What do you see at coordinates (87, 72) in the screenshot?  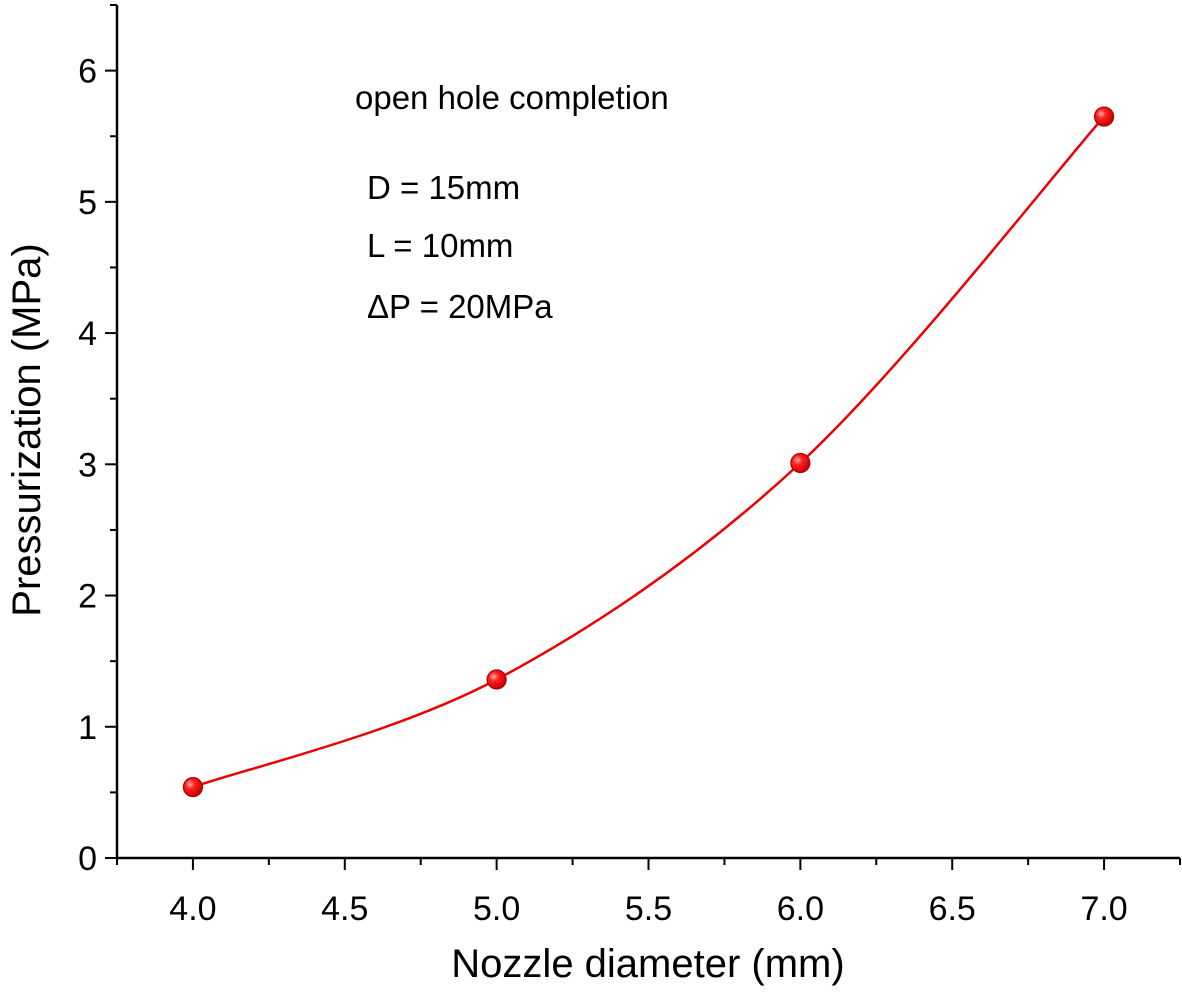 I see `y-tick-label: 6` at bounding box center [87, 72].